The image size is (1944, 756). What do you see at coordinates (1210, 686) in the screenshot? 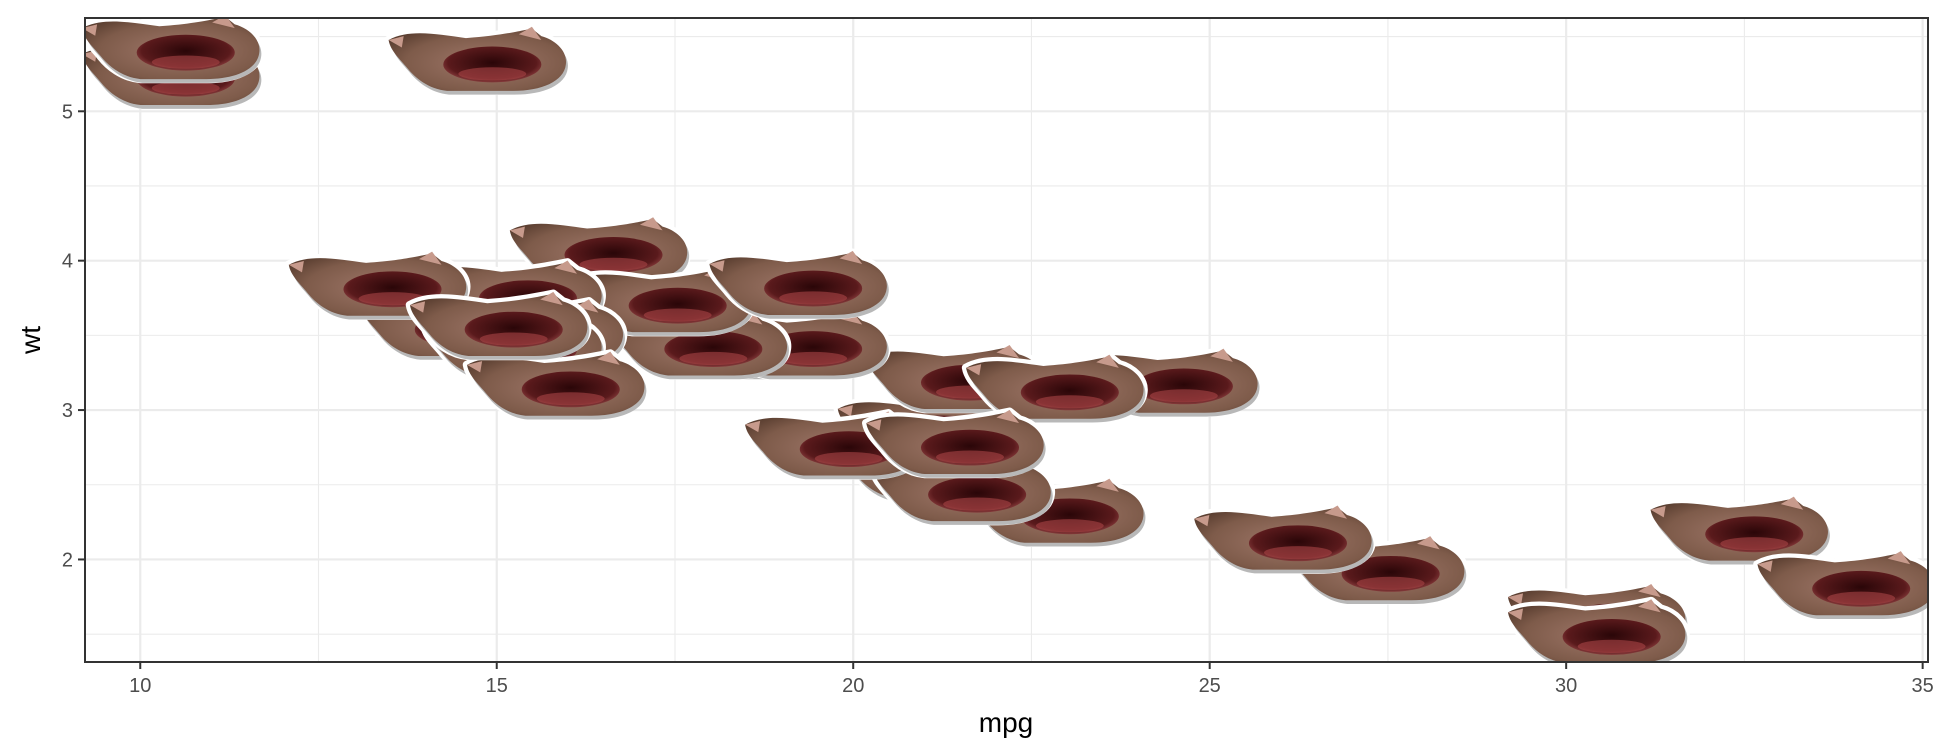
I see `x-tick-label: 25` at bounding box center [1210, 686].